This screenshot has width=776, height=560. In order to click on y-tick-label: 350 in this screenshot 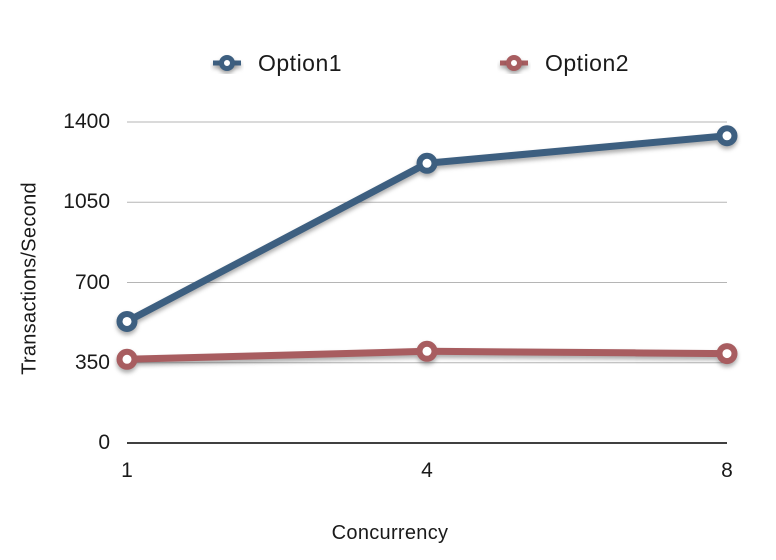, I will do `click(92, 362)`.